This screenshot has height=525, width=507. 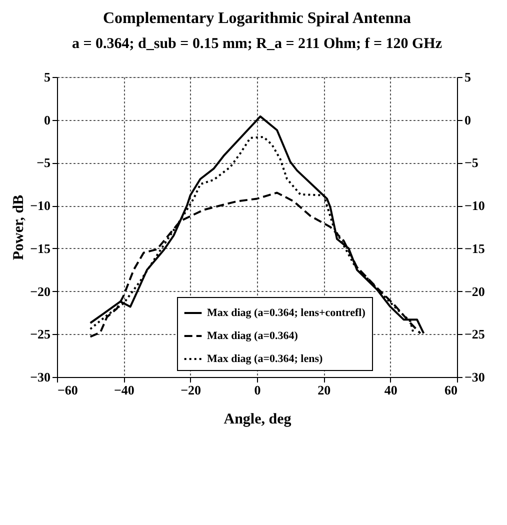 What do you see at coordinates (257, 18) in the screenshot?
I see `chart-title: Complementary Logarithmic Spiral Antenna` at bounding box center [257, 18].